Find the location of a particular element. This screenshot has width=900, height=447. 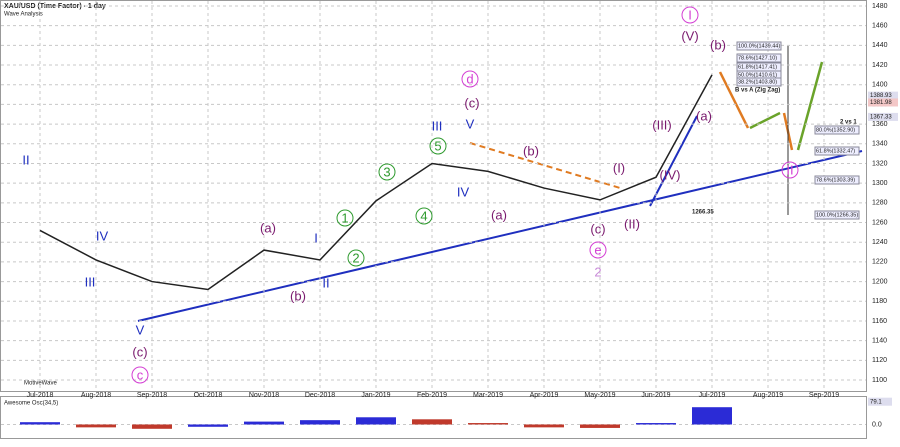

fib-label: 61.8%(1417.41) is located at coordinates (757, 67).